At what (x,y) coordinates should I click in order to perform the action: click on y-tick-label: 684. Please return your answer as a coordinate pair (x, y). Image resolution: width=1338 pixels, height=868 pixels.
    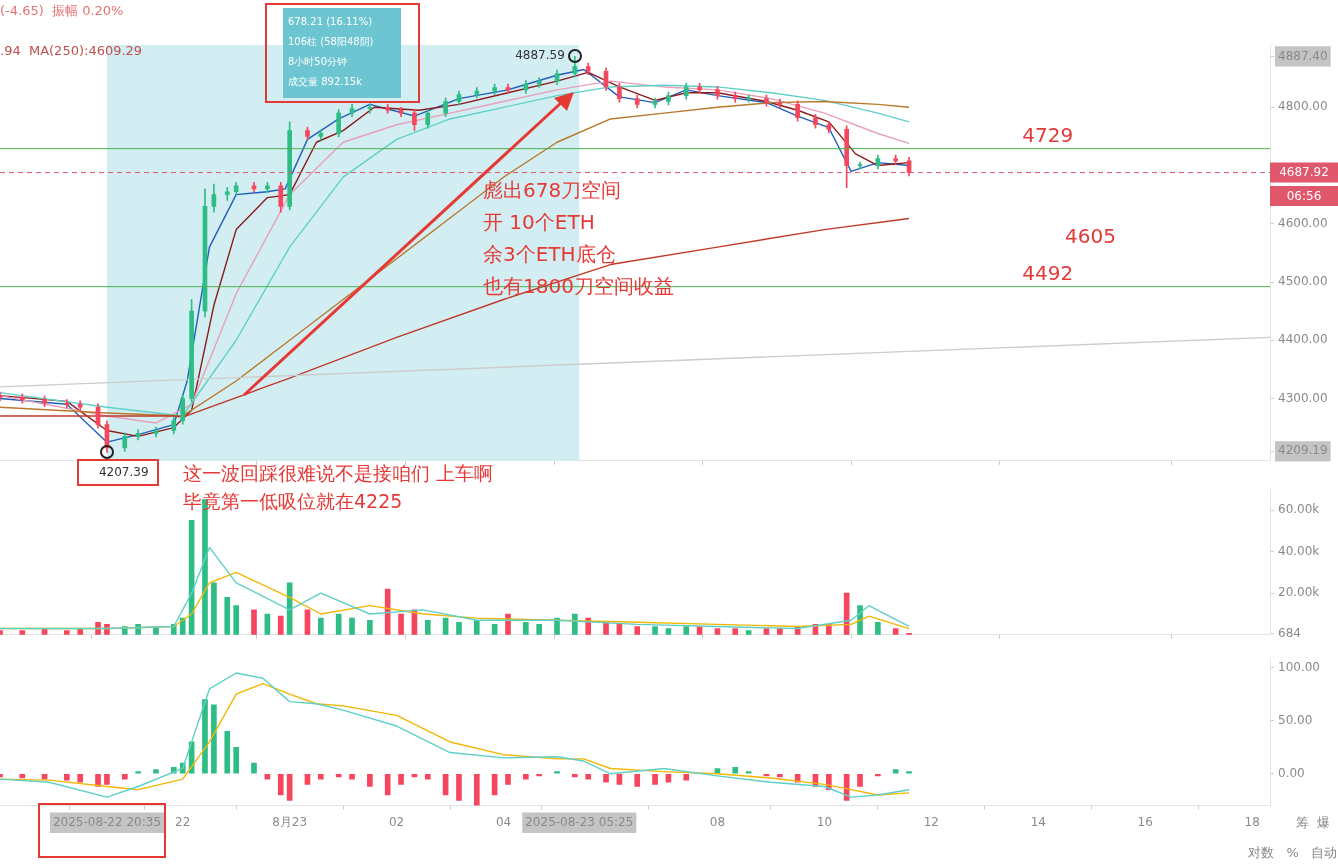
    Looking at the image, I should click on (1289, 632).